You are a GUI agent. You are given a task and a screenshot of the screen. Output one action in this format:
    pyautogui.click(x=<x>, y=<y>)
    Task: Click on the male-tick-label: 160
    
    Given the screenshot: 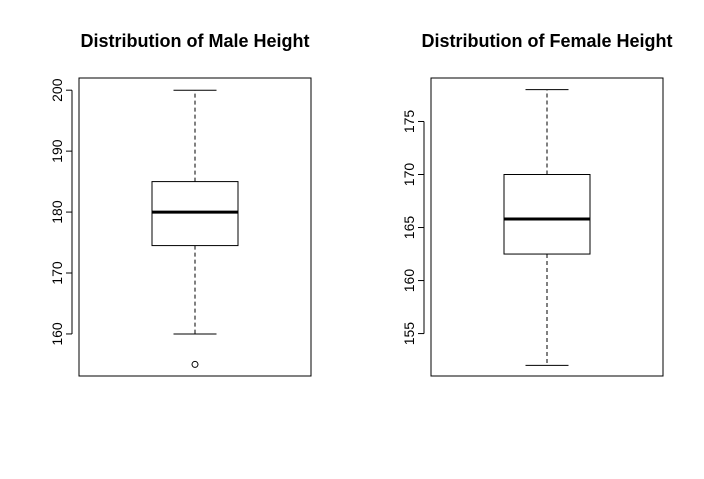 What is the action you would take?
    pyautogui.click(x=57, y=334)
    